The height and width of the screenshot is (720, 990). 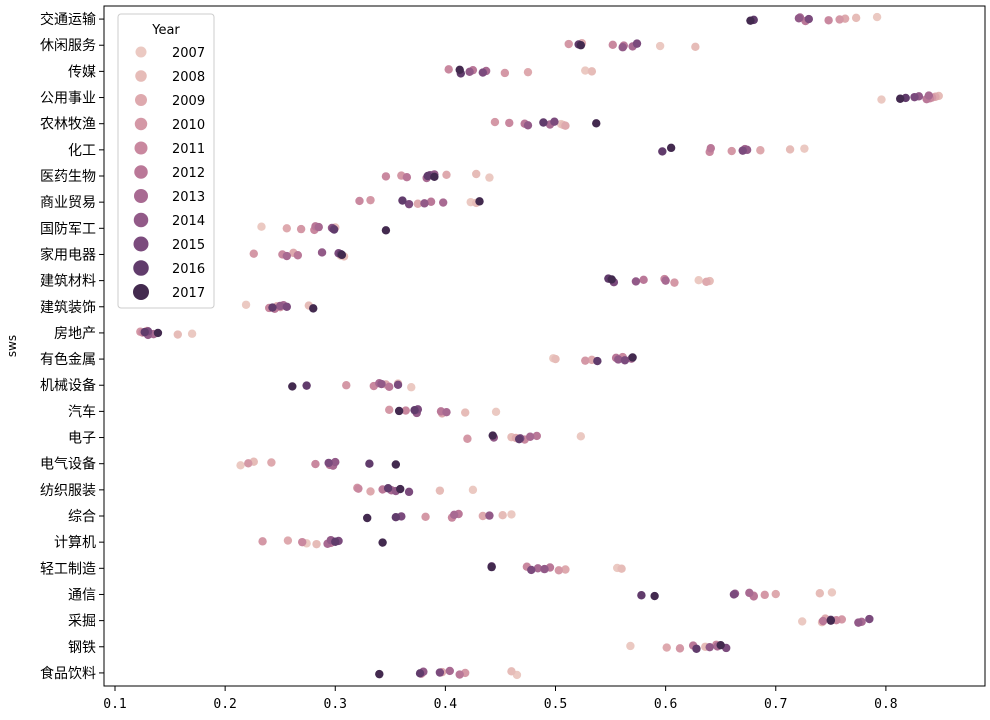 What do you see at coordinates (68, 464) in the screenshot?
I see `y-tick-label: 电气设备` at bounding box center [68, 464].